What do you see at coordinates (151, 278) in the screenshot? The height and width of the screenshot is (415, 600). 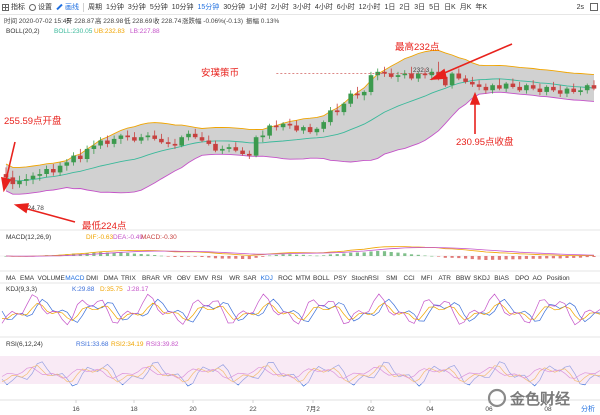 I see `indicator-tab: BRAR` at bounding box center [151, 278].